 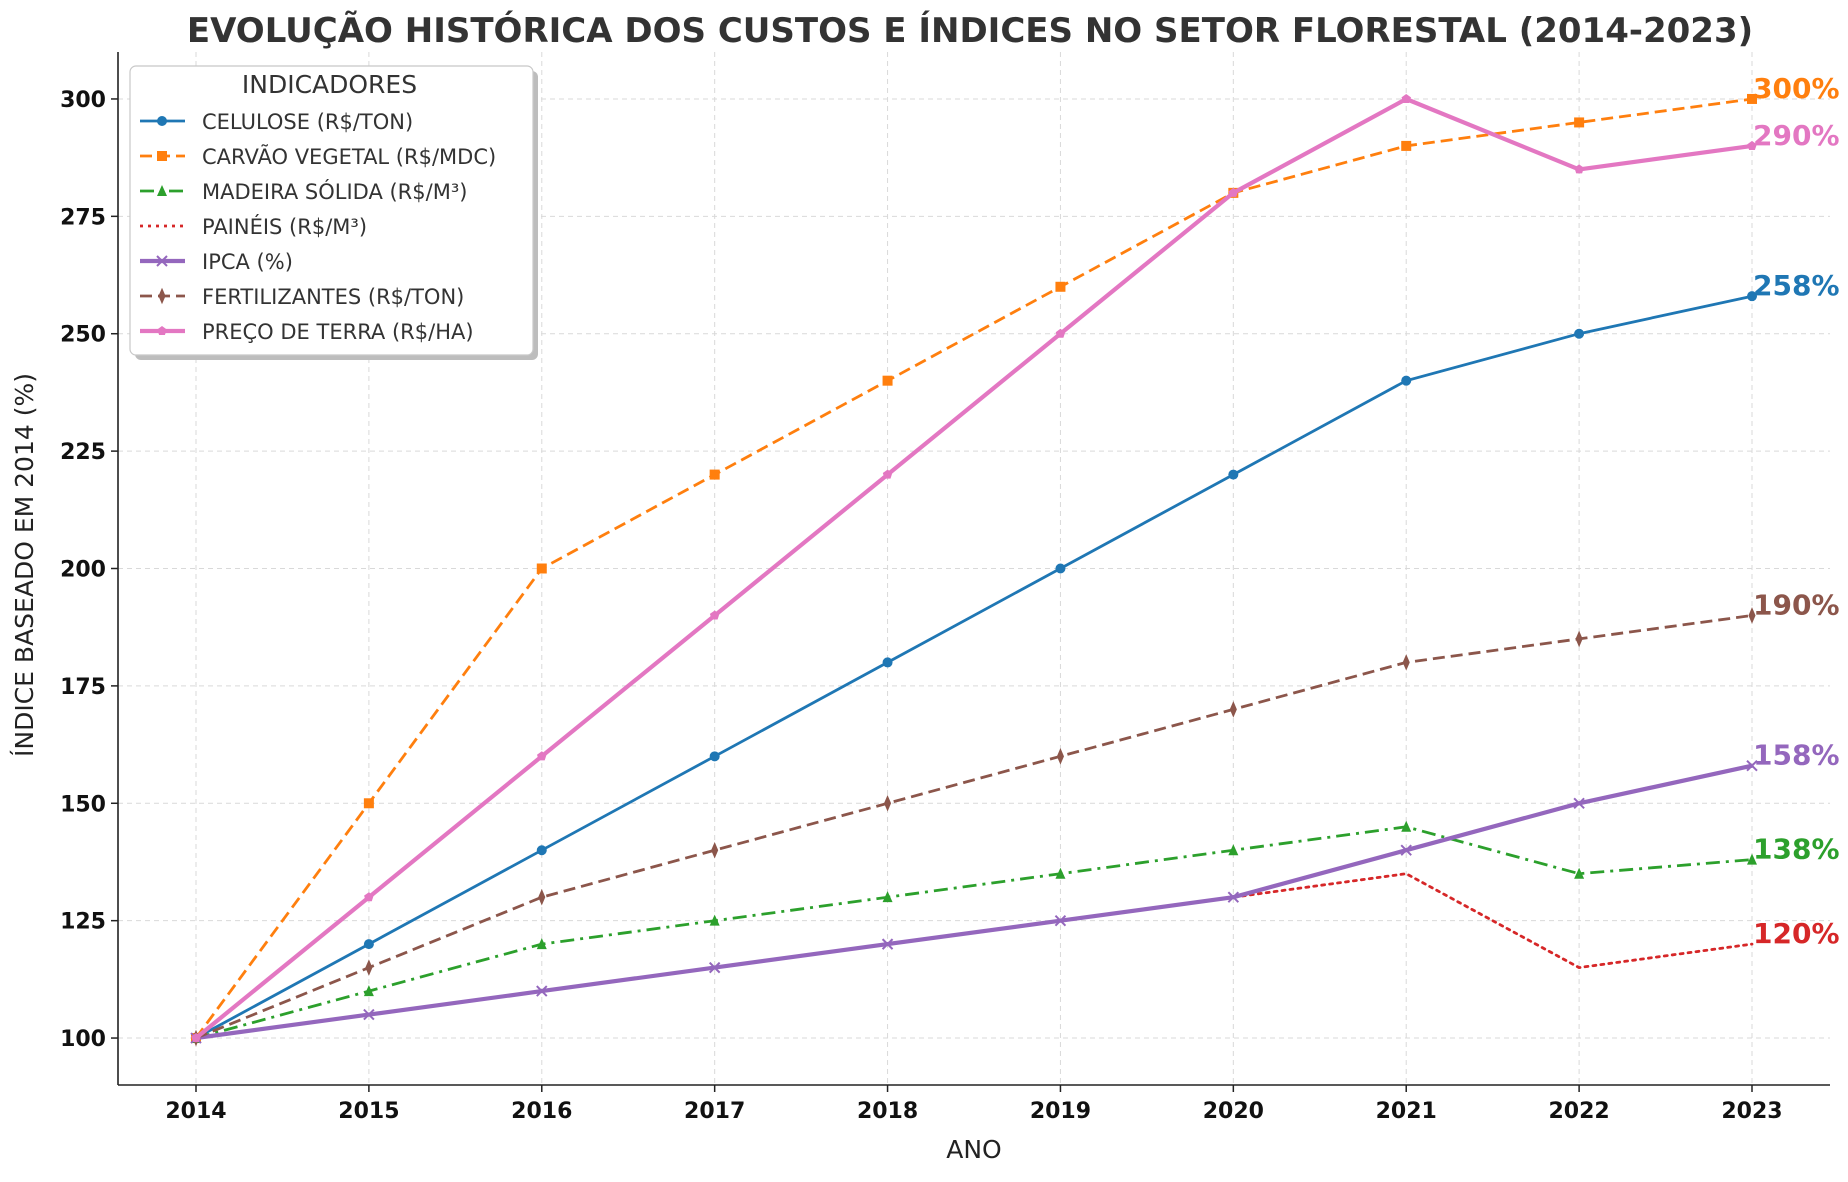 I want to click on x-axis-label: ANO, so click(x=973, y=1149).